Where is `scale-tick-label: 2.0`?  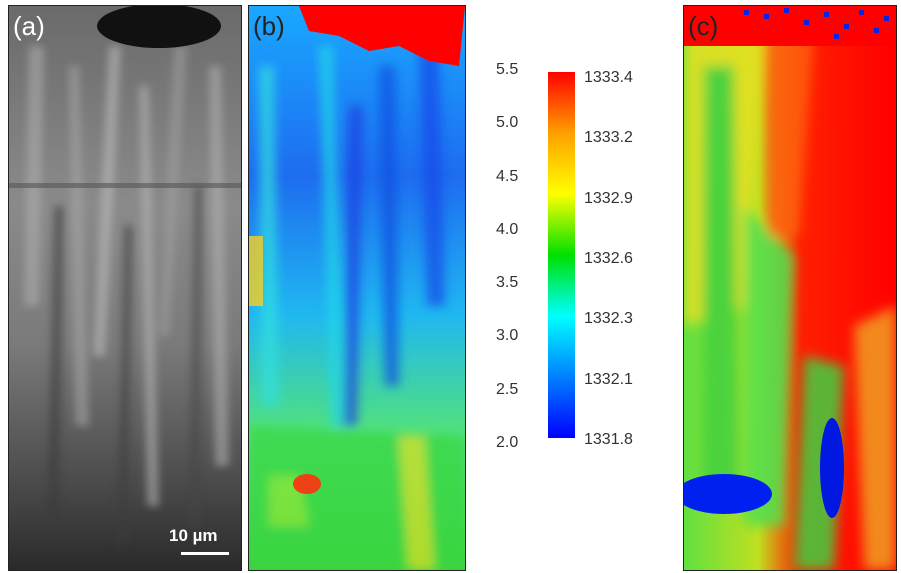 scale-tick-label: 2.0 is located at coordinates (507, 442).